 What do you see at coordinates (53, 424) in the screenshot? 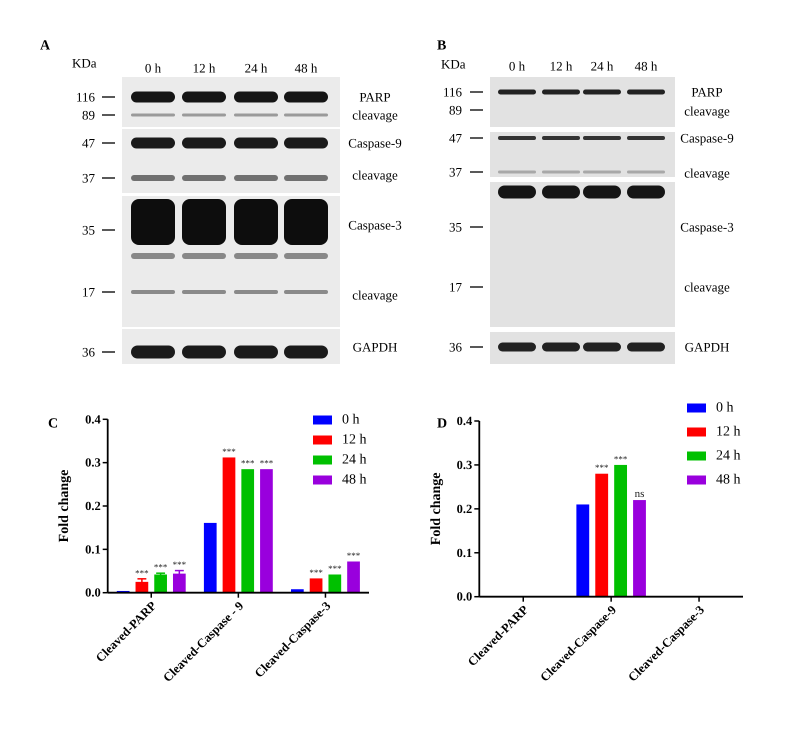
I see `chart-title: C` at bounding box center [53, 424].